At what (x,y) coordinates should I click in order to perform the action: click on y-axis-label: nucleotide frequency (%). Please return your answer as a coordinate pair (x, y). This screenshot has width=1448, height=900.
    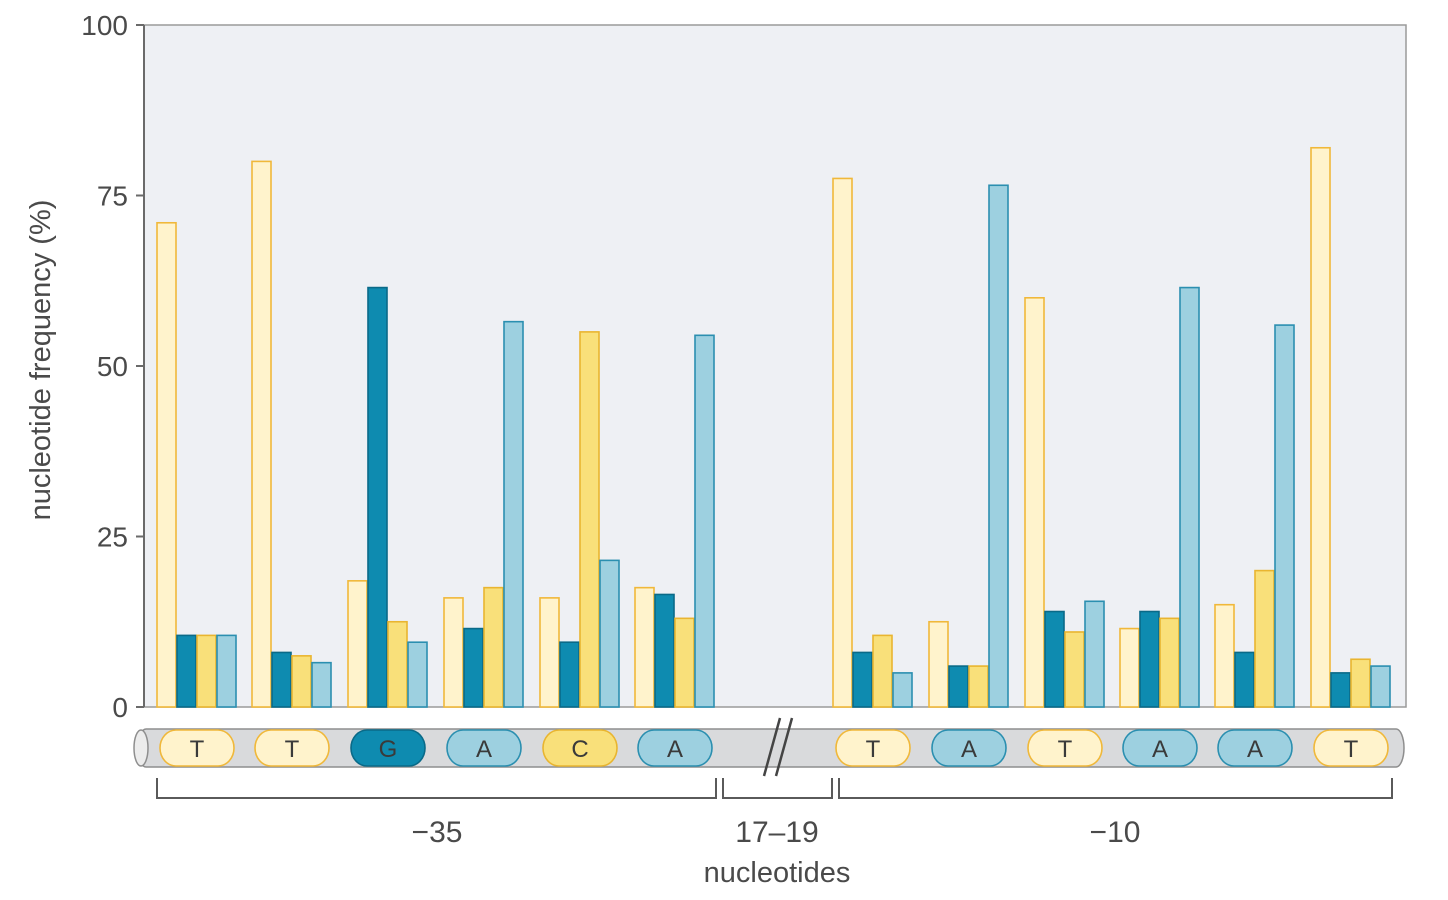
    Looking at the image, I should click on (41, 360).